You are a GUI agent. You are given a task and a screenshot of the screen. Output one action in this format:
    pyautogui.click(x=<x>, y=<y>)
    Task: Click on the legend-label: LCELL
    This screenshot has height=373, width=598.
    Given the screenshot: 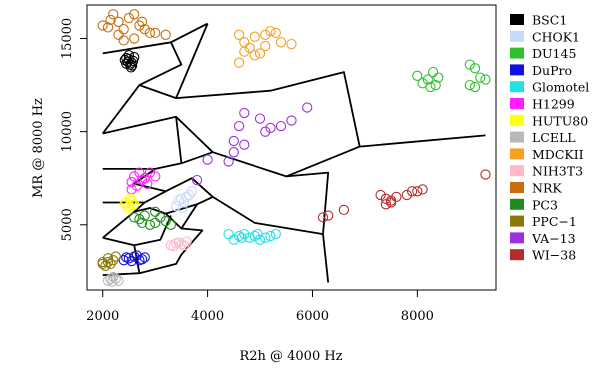 What is the action you would take?
    pyautogui.click(x=554, y=137)
    